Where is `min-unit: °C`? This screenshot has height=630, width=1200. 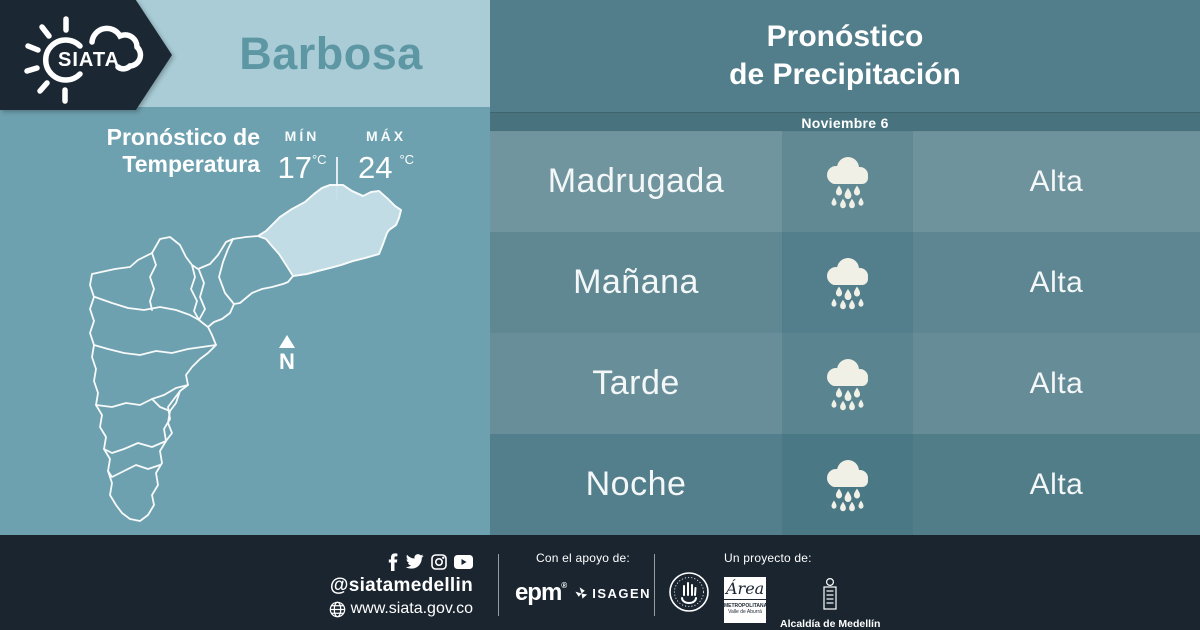
min-unit: °C is located at coordinates (319, 159).